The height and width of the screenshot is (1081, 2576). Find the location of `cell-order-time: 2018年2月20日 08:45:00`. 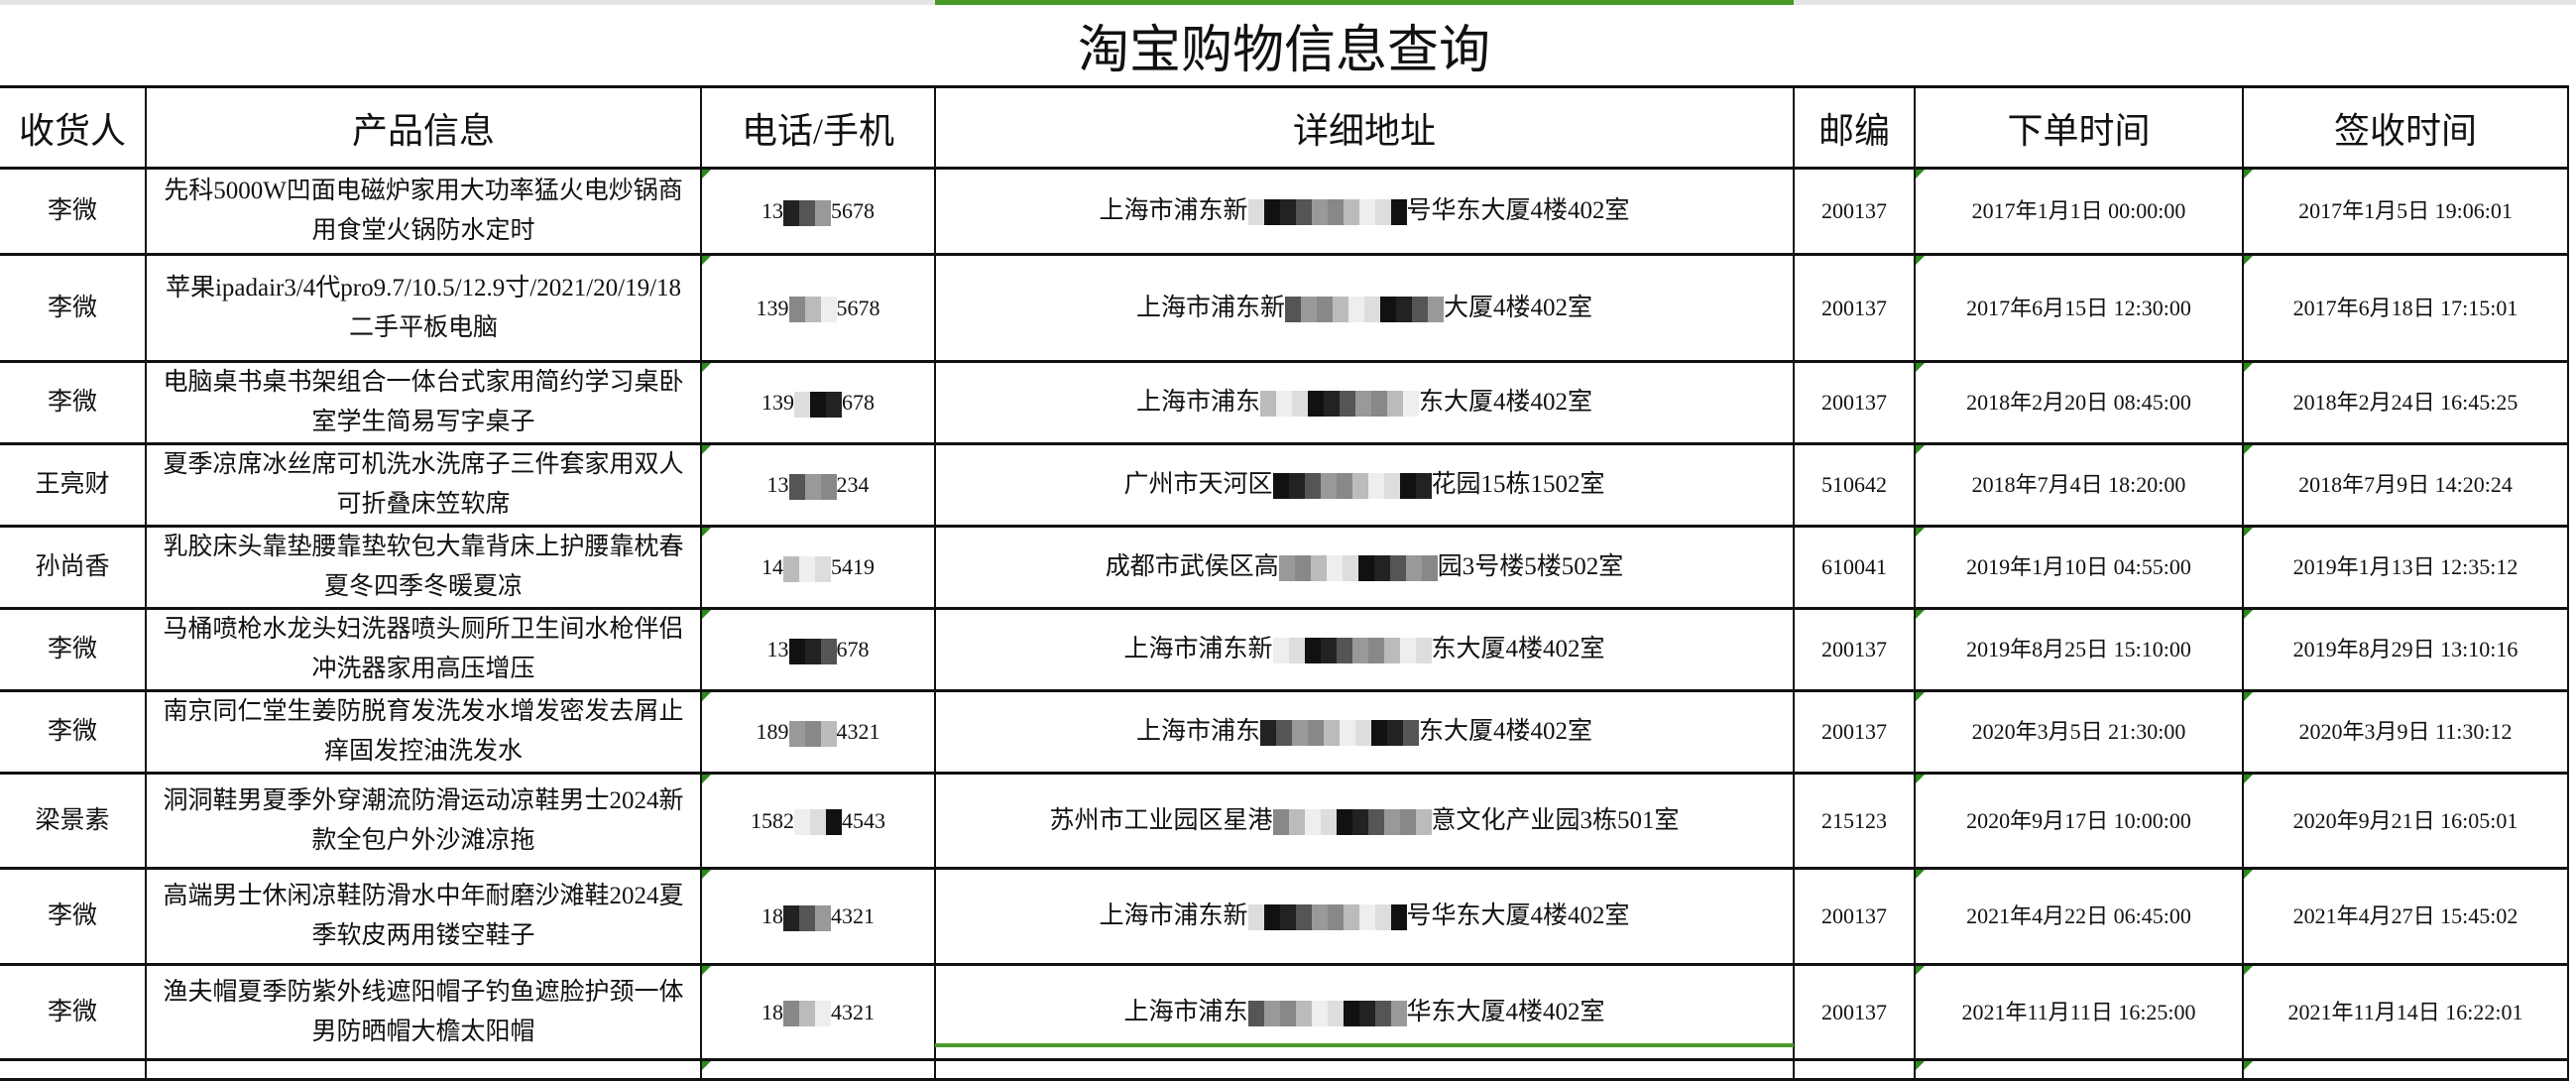

cell-order-time: 2018年2月20日 08:45:00 is located at coordinates (2079, 403).